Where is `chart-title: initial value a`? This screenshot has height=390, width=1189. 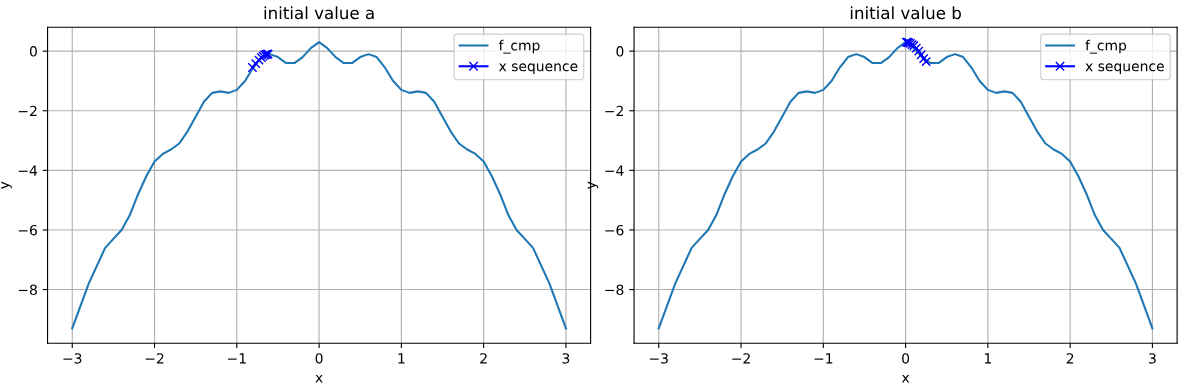 chart-title: initial value a is located at coordinates (319, 13).